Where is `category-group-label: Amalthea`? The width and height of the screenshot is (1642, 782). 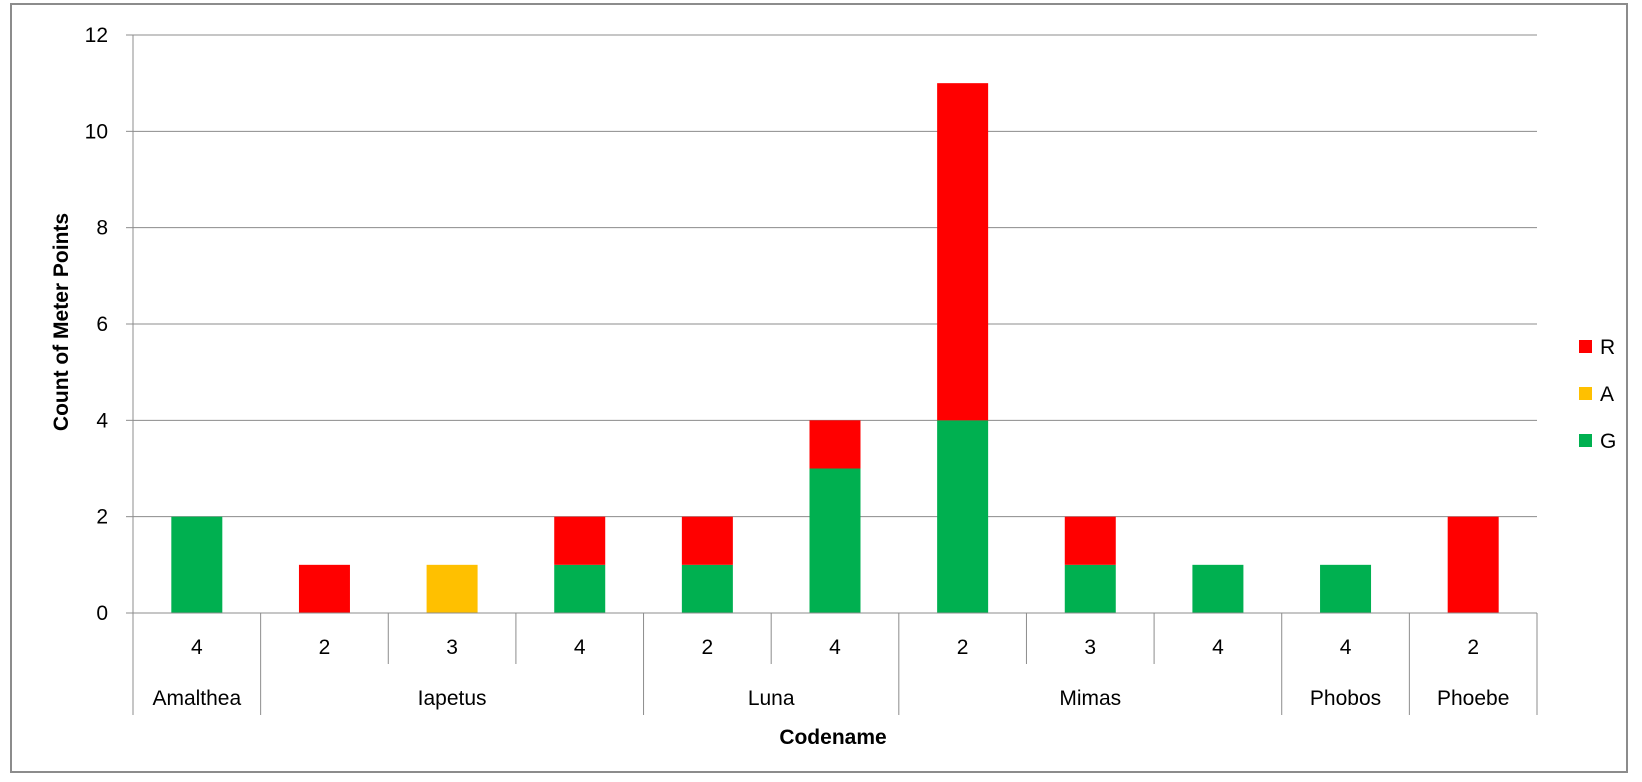
category-group-label: Amalthea is located at coordinates (196, 698).